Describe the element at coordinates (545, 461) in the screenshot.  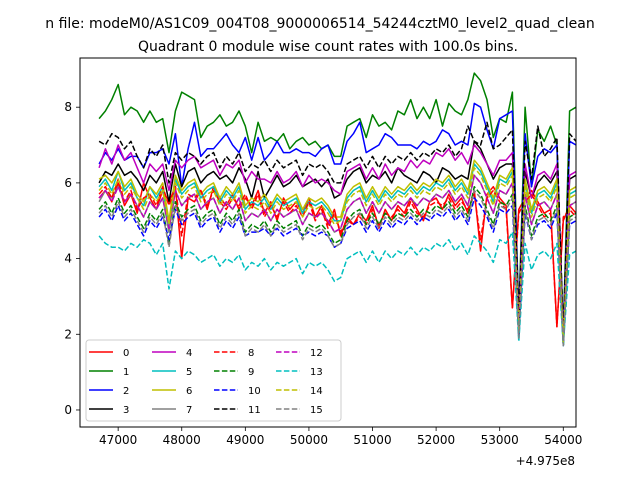
I see `x-offset-label: +4.975e8` at that location.